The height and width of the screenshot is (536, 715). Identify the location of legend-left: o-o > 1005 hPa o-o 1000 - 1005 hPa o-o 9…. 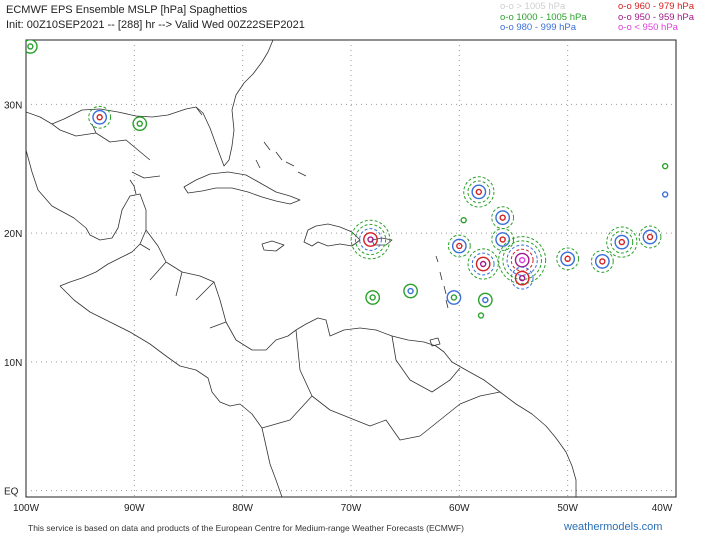
(543, 17).